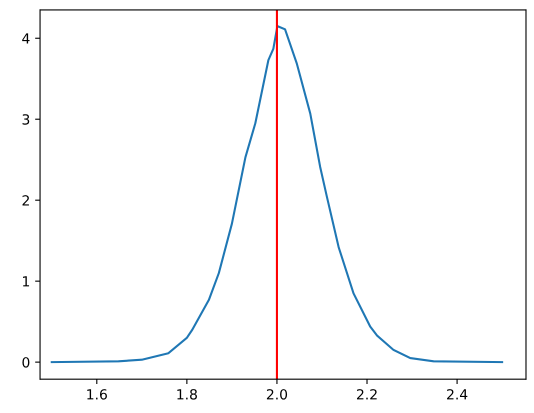 This screenshot has height=413, width=534. I want to click on x-tick-label: 2.0, so click(277, 394).